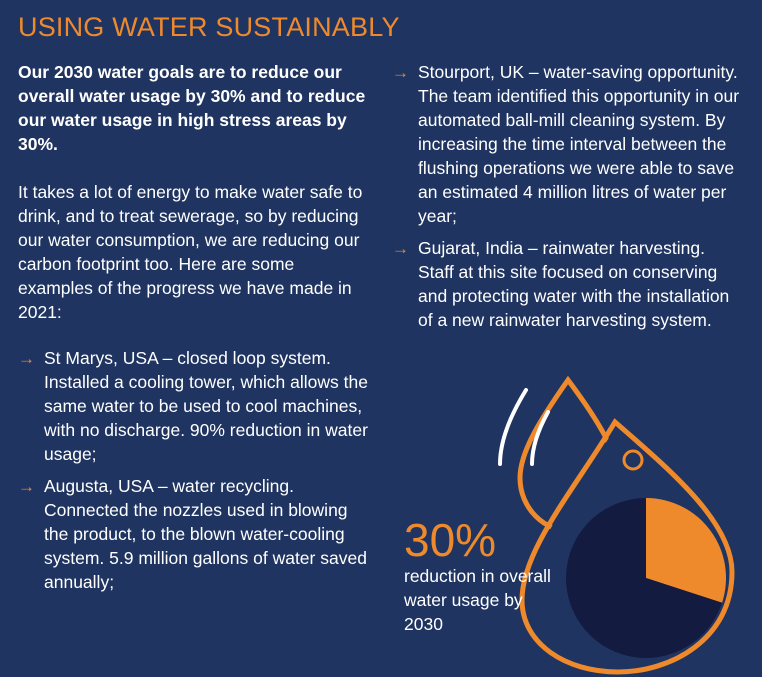 The image size is (762, 677). I want to click on small-drop-highlight, so click(540, 438).